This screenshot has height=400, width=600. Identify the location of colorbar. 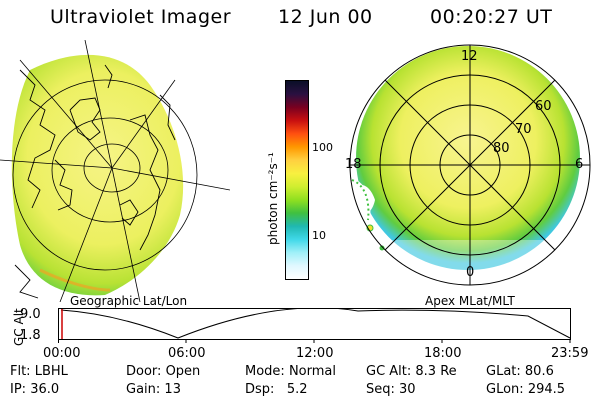
(297, 180).